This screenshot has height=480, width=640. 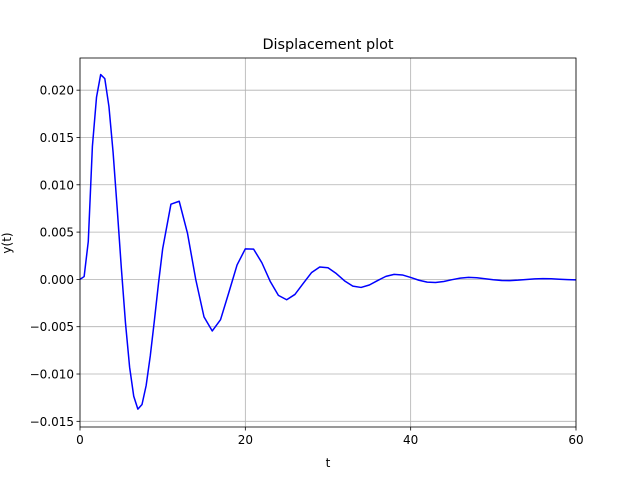 What do you see at coordinates (327, 45) in the screenshot?
I see `chart-title: Displacement plot` at bounding box center [327, 45].